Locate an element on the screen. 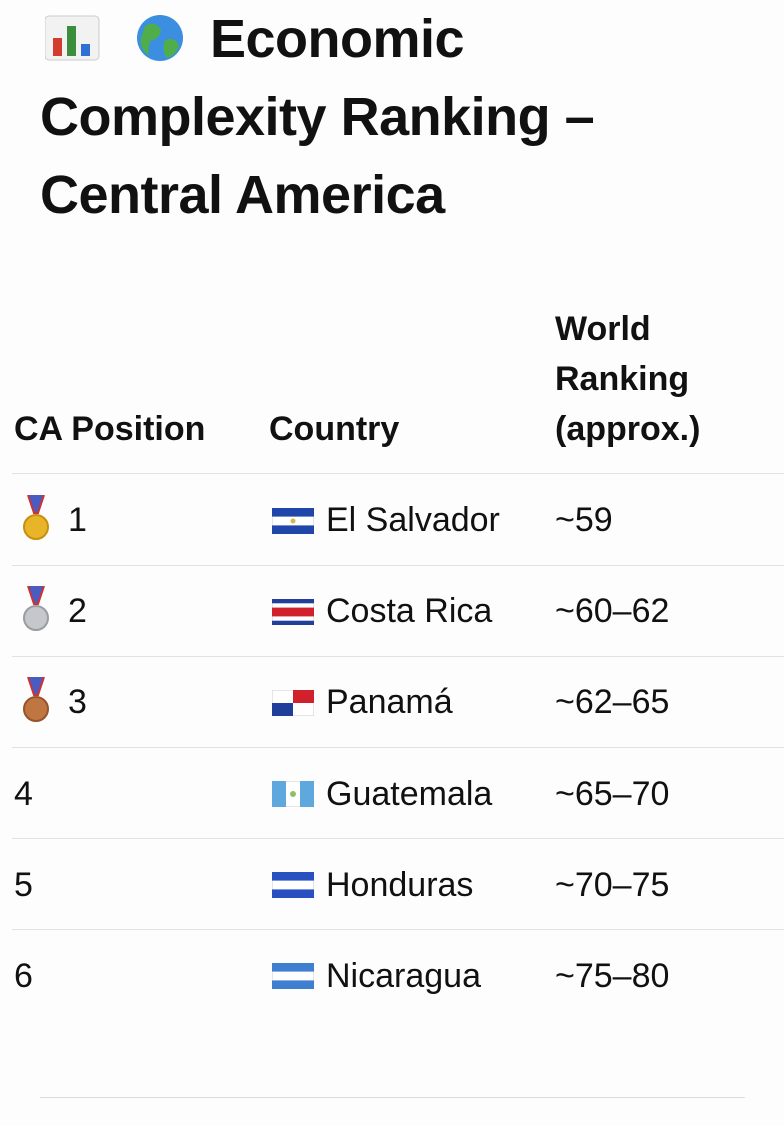  medal-bronze is located at coordinates (36, 699).